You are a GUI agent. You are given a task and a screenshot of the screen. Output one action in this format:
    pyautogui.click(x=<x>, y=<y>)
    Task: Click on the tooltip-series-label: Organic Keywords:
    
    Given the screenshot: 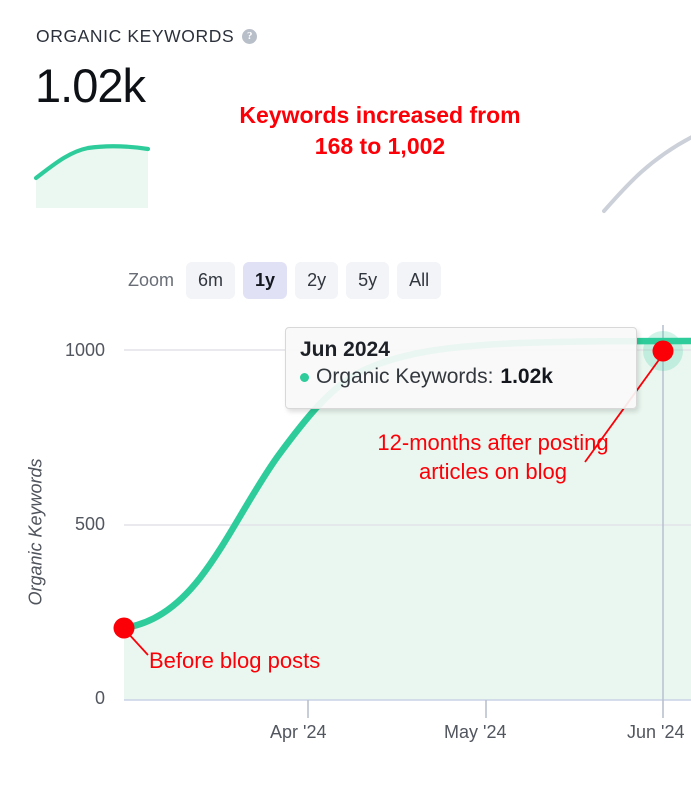 What is the action you would take?
    pyautogui.click(x=405, y=377)
    